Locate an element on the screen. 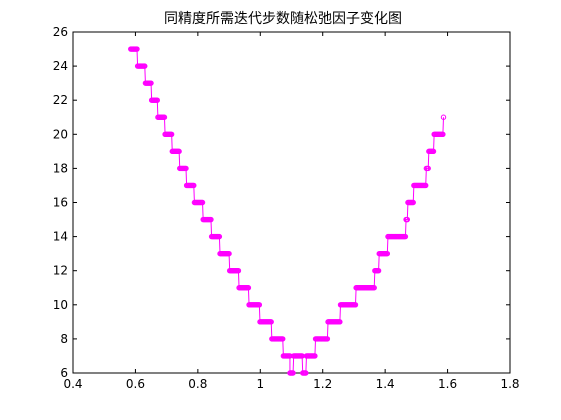  y-tick-label: 14 is located at coordinates (60, 237).